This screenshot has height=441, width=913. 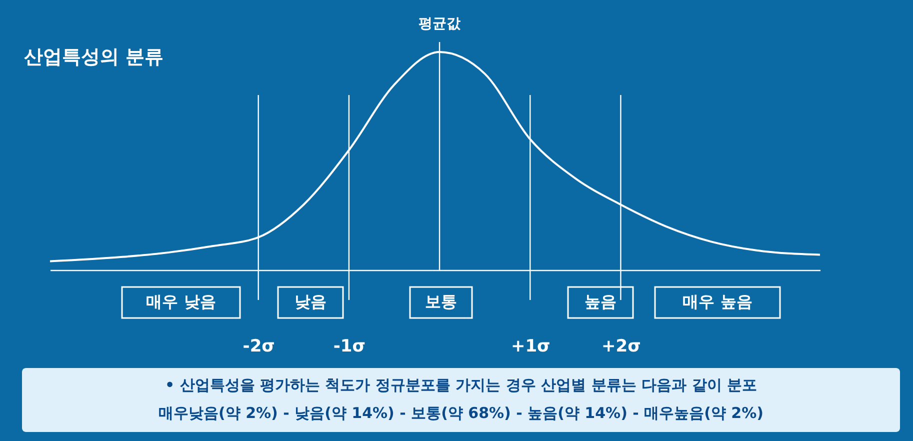 I want to click on text: 매우낮음(약 2%) - 낮음(약 14%) - 보통(약 68%) - 높음(약 14%) - 매우높음(약 2%), so click(x=461, y=413).